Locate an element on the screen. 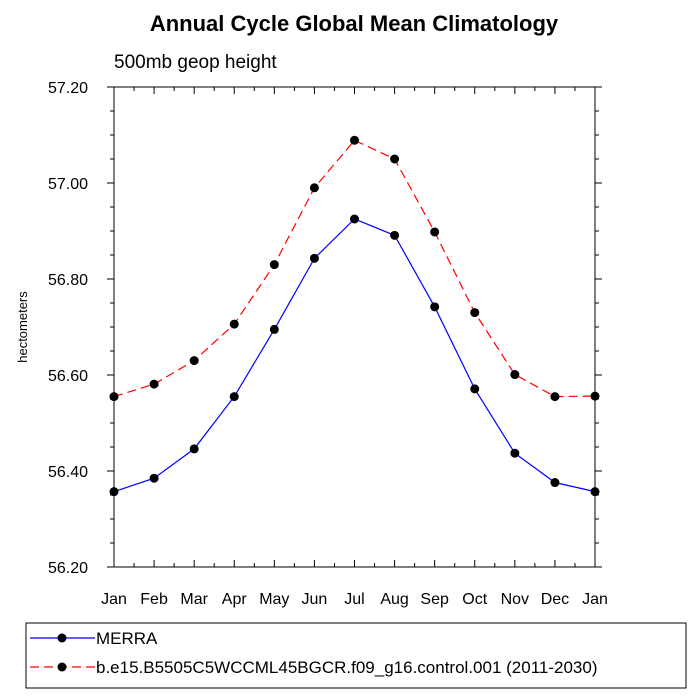 Image resolution: width=700 pixels, height=700 pixels. y-tick-label: 56.20 is located at coordinates (68, 568).